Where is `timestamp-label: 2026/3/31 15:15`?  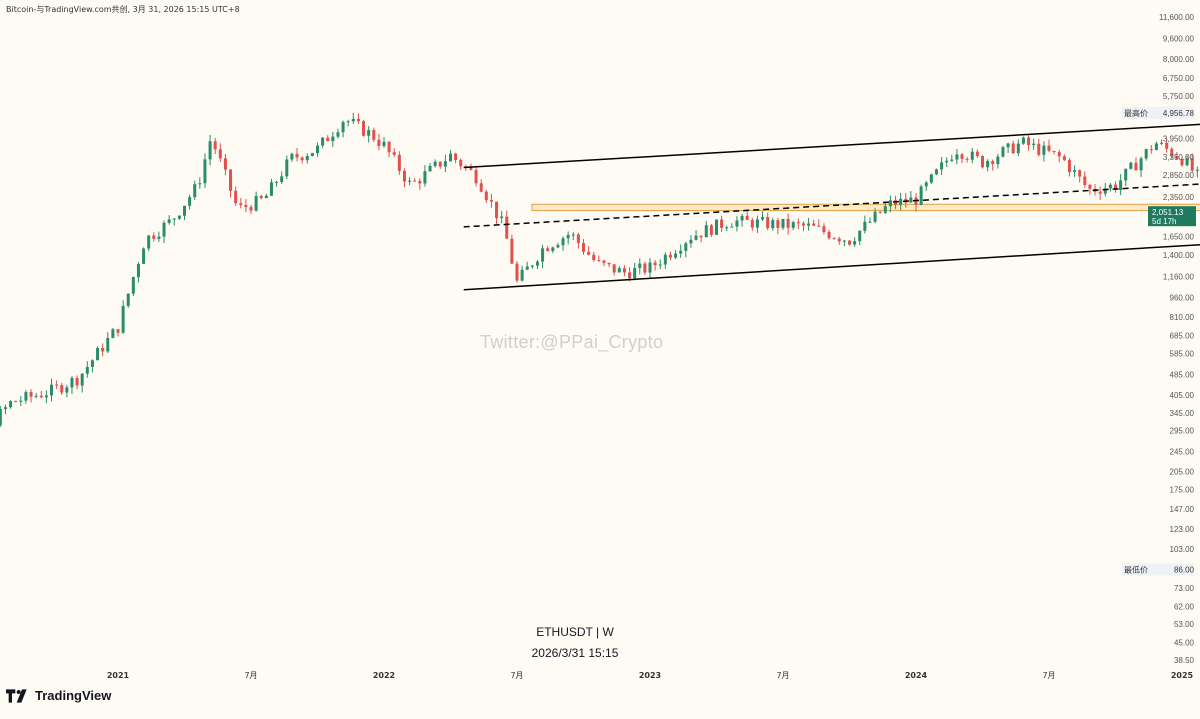 timestamp-label: 2026/3/31 15:15 is located at coordinates (575, 653).